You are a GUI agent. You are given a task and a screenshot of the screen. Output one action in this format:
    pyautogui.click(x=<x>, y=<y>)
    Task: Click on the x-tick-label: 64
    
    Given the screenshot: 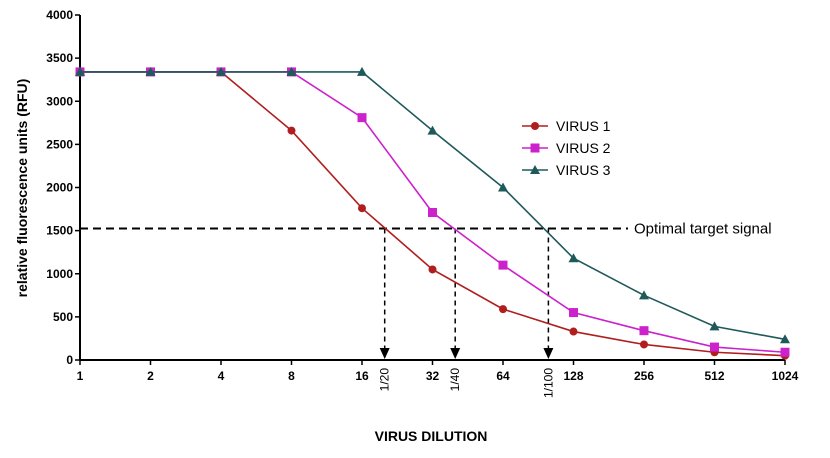 What is the action you would take?
    pyautogui.click(x=503, y=376)
    